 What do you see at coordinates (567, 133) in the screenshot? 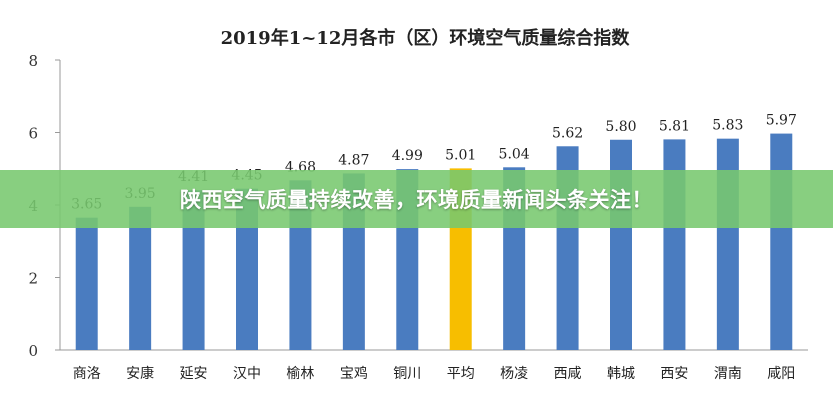
I see `data-label: 5.62` at bounding box center [567, 133].